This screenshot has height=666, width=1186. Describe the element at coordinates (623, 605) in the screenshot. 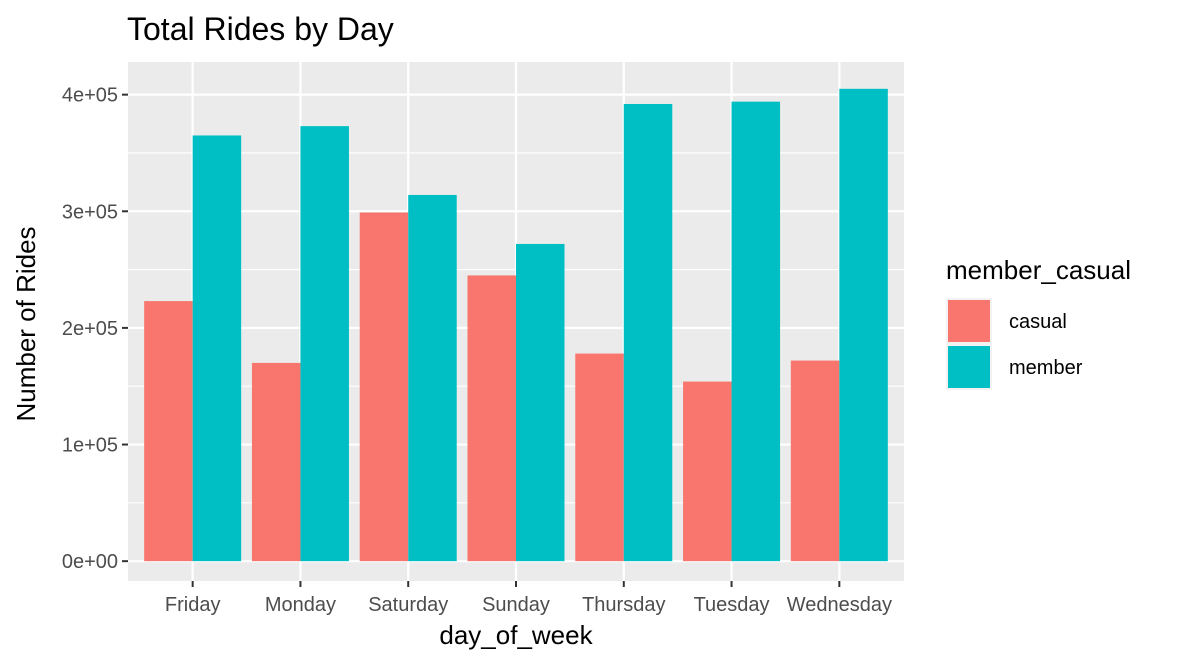

I see `x-tick-label-thursday: Thursday` at that location.